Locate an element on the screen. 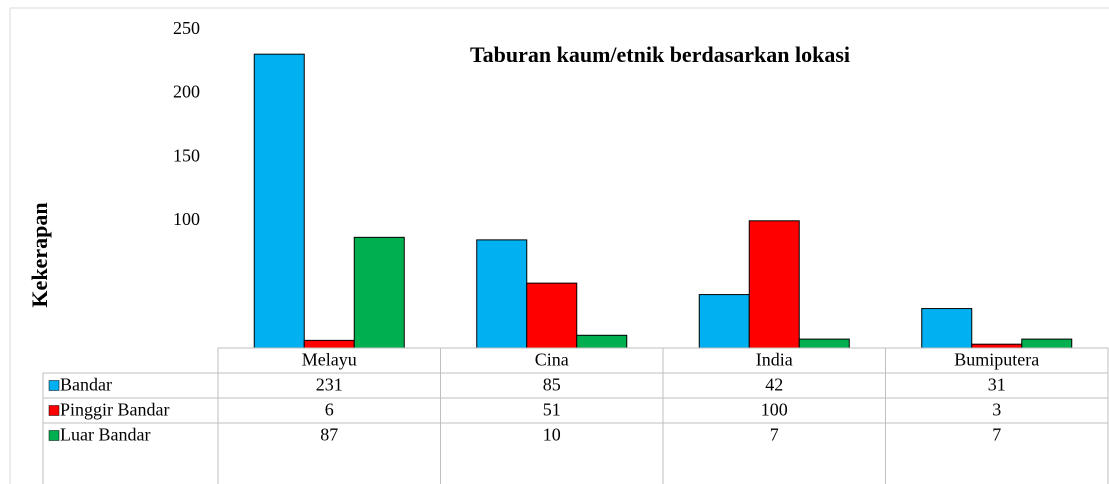 The image size is (1109, 484). legend-label: Luar Bandar is located at coordinates (105, 435).